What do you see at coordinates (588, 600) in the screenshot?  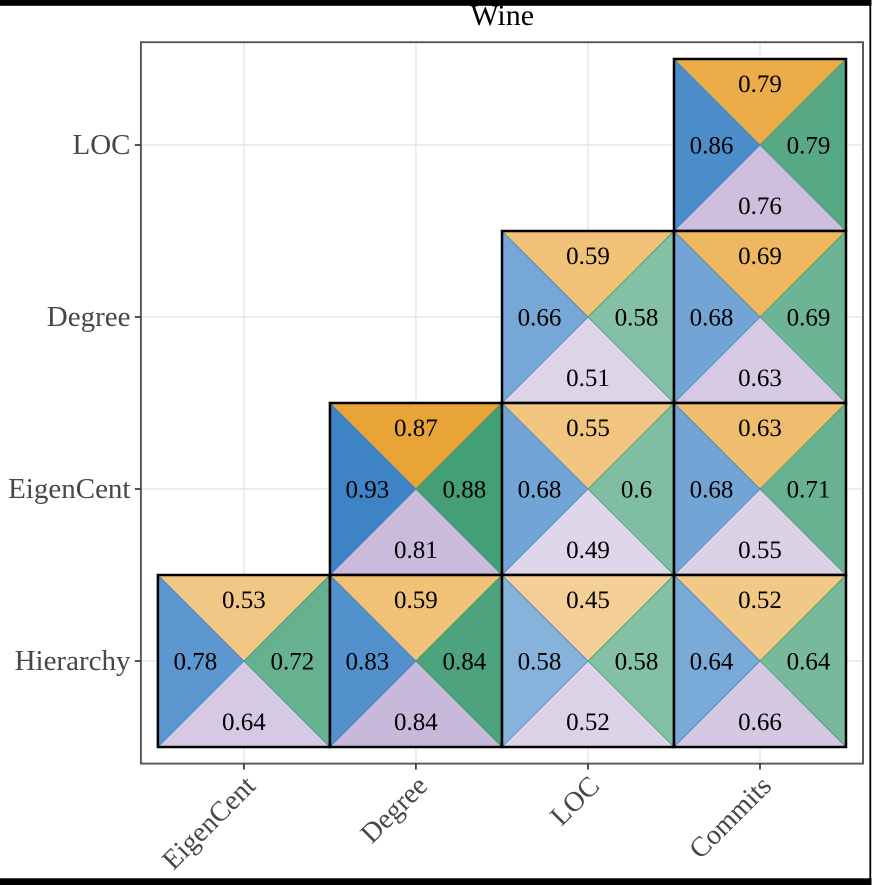 I see `svg-text: 0.45` at bounding box center [588, 600].